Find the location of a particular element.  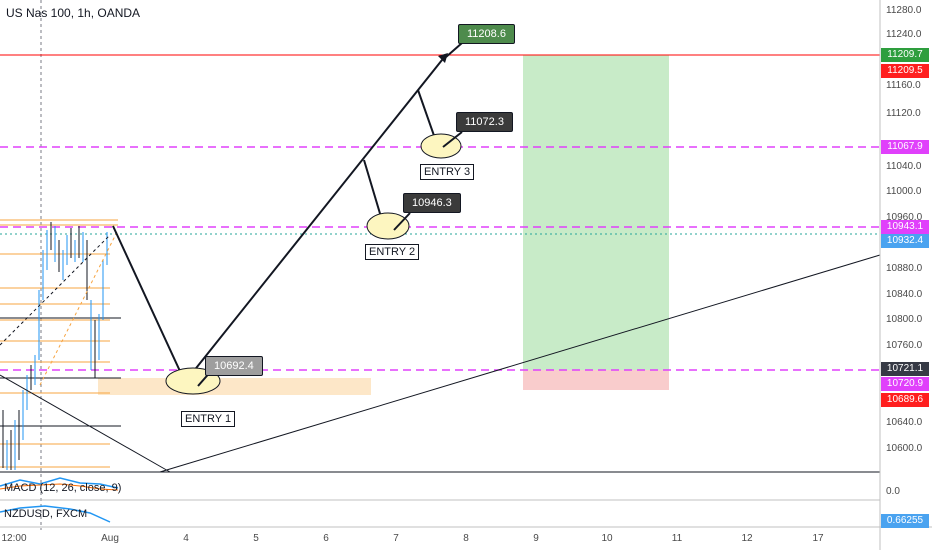

price-tag-target-green: 11209.7 is located at coordinates (905, 55).